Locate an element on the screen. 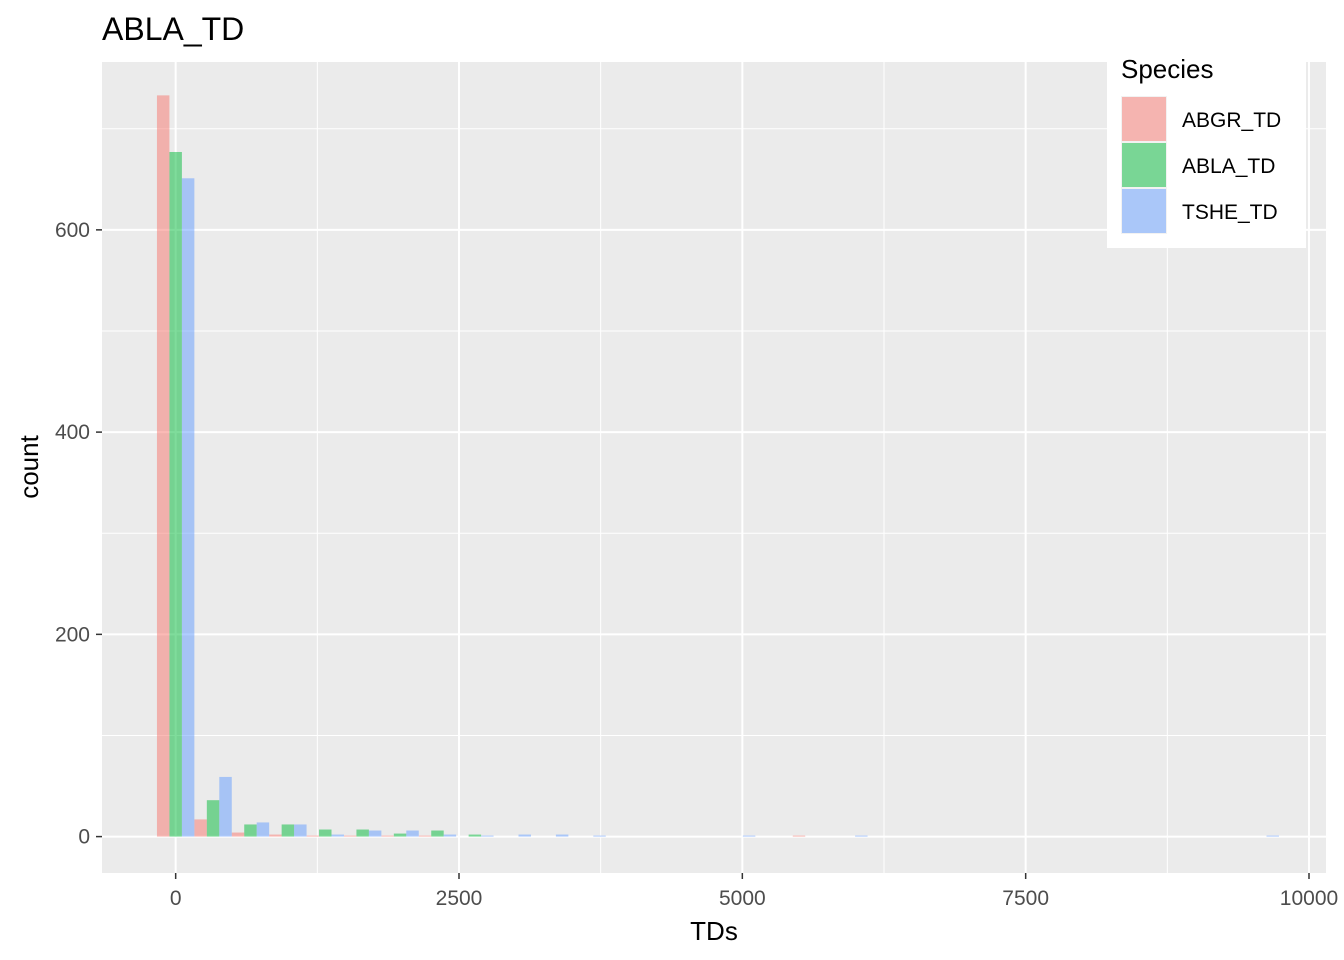 This screenshot has height=960, width=1344. legend-title: Species is located at coordinates (1167, 69).